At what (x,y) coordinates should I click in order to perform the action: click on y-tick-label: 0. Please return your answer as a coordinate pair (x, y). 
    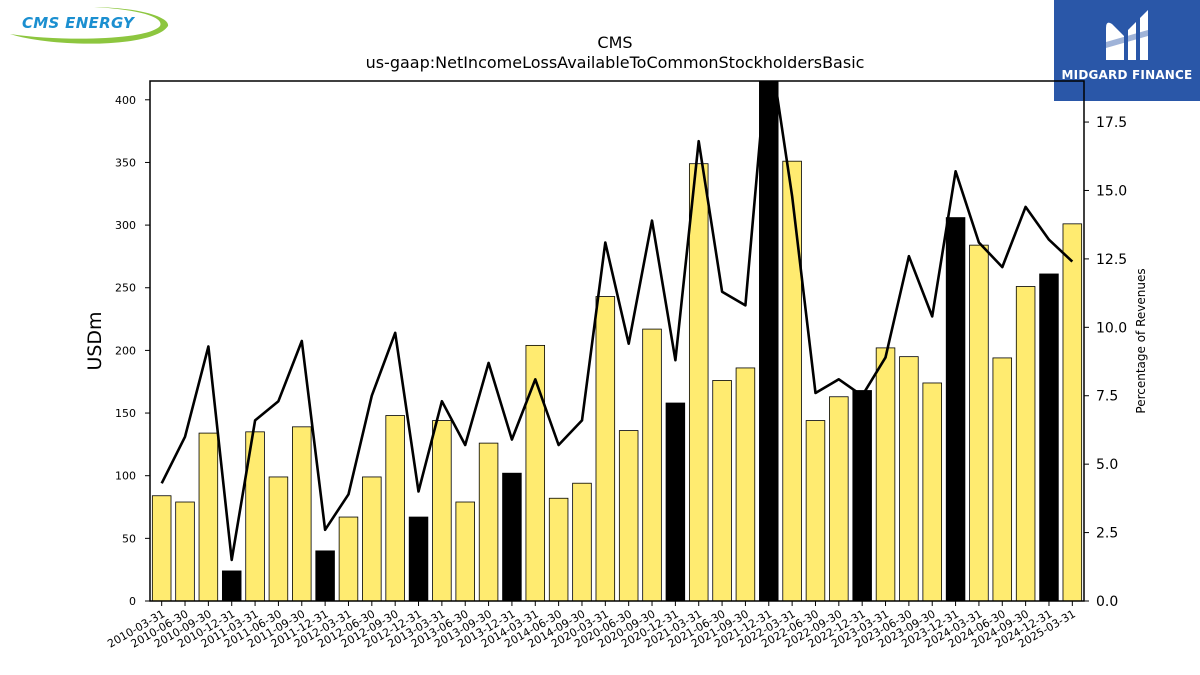
    Looking at the image, I should click on (132, 601).